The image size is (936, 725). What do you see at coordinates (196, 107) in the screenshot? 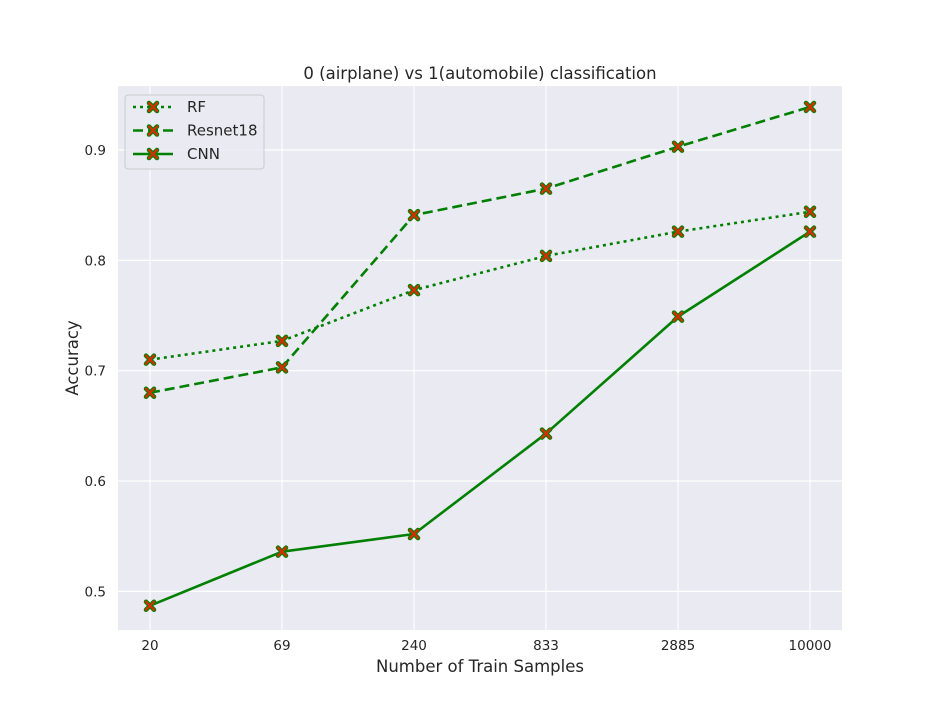
I see `legend-label: RF` at bounding box center [196, 107].